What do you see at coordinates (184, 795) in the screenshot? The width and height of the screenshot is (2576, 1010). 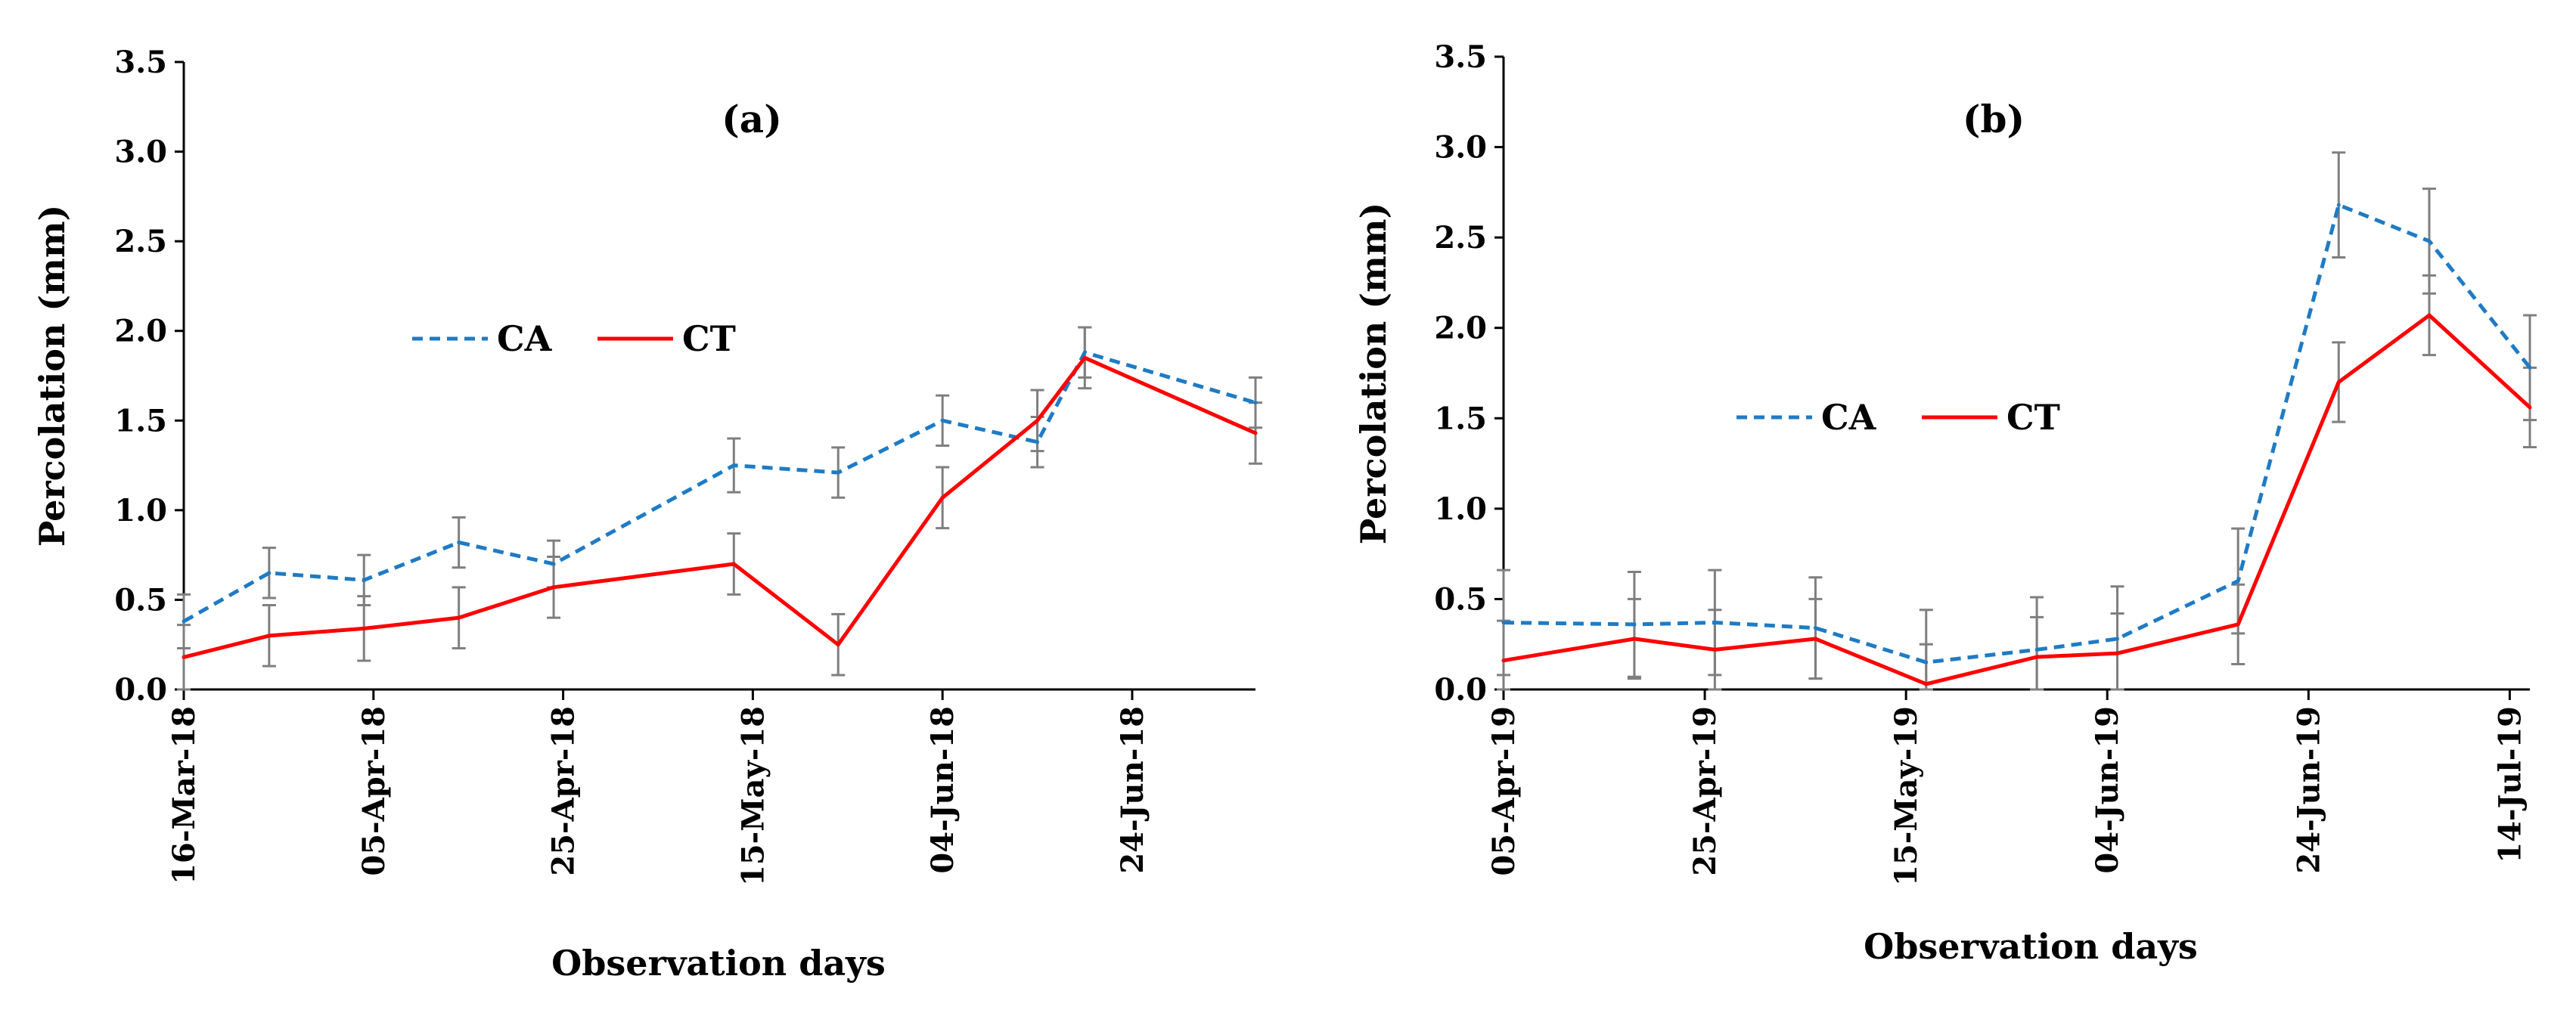 I see `x-tick-label: 16-Mar-18` at bounding box center [184, 795].